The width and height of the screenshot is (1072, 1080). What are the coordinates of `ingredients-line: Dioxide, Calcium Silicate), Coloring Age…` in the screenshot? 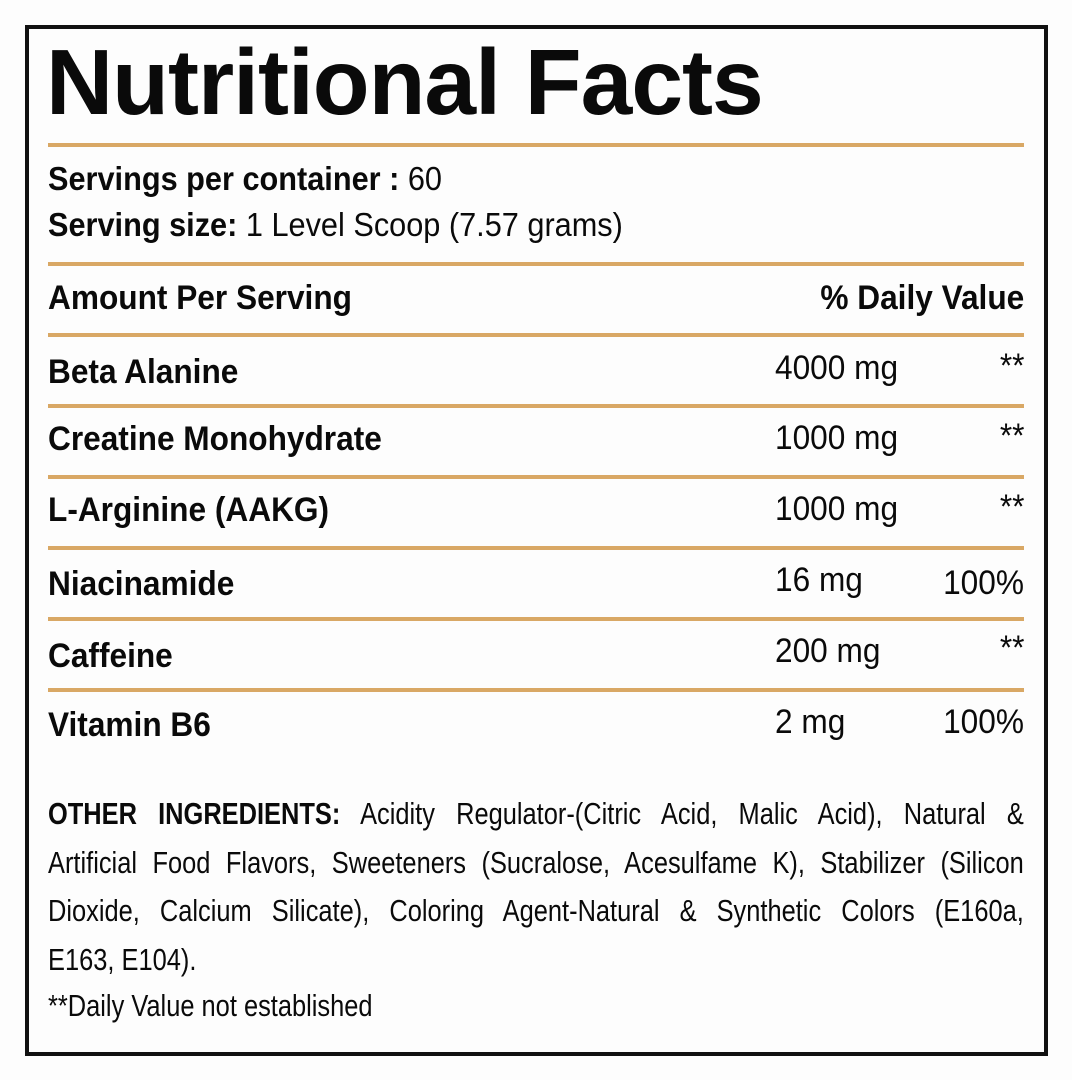 It's located at (536, 910).